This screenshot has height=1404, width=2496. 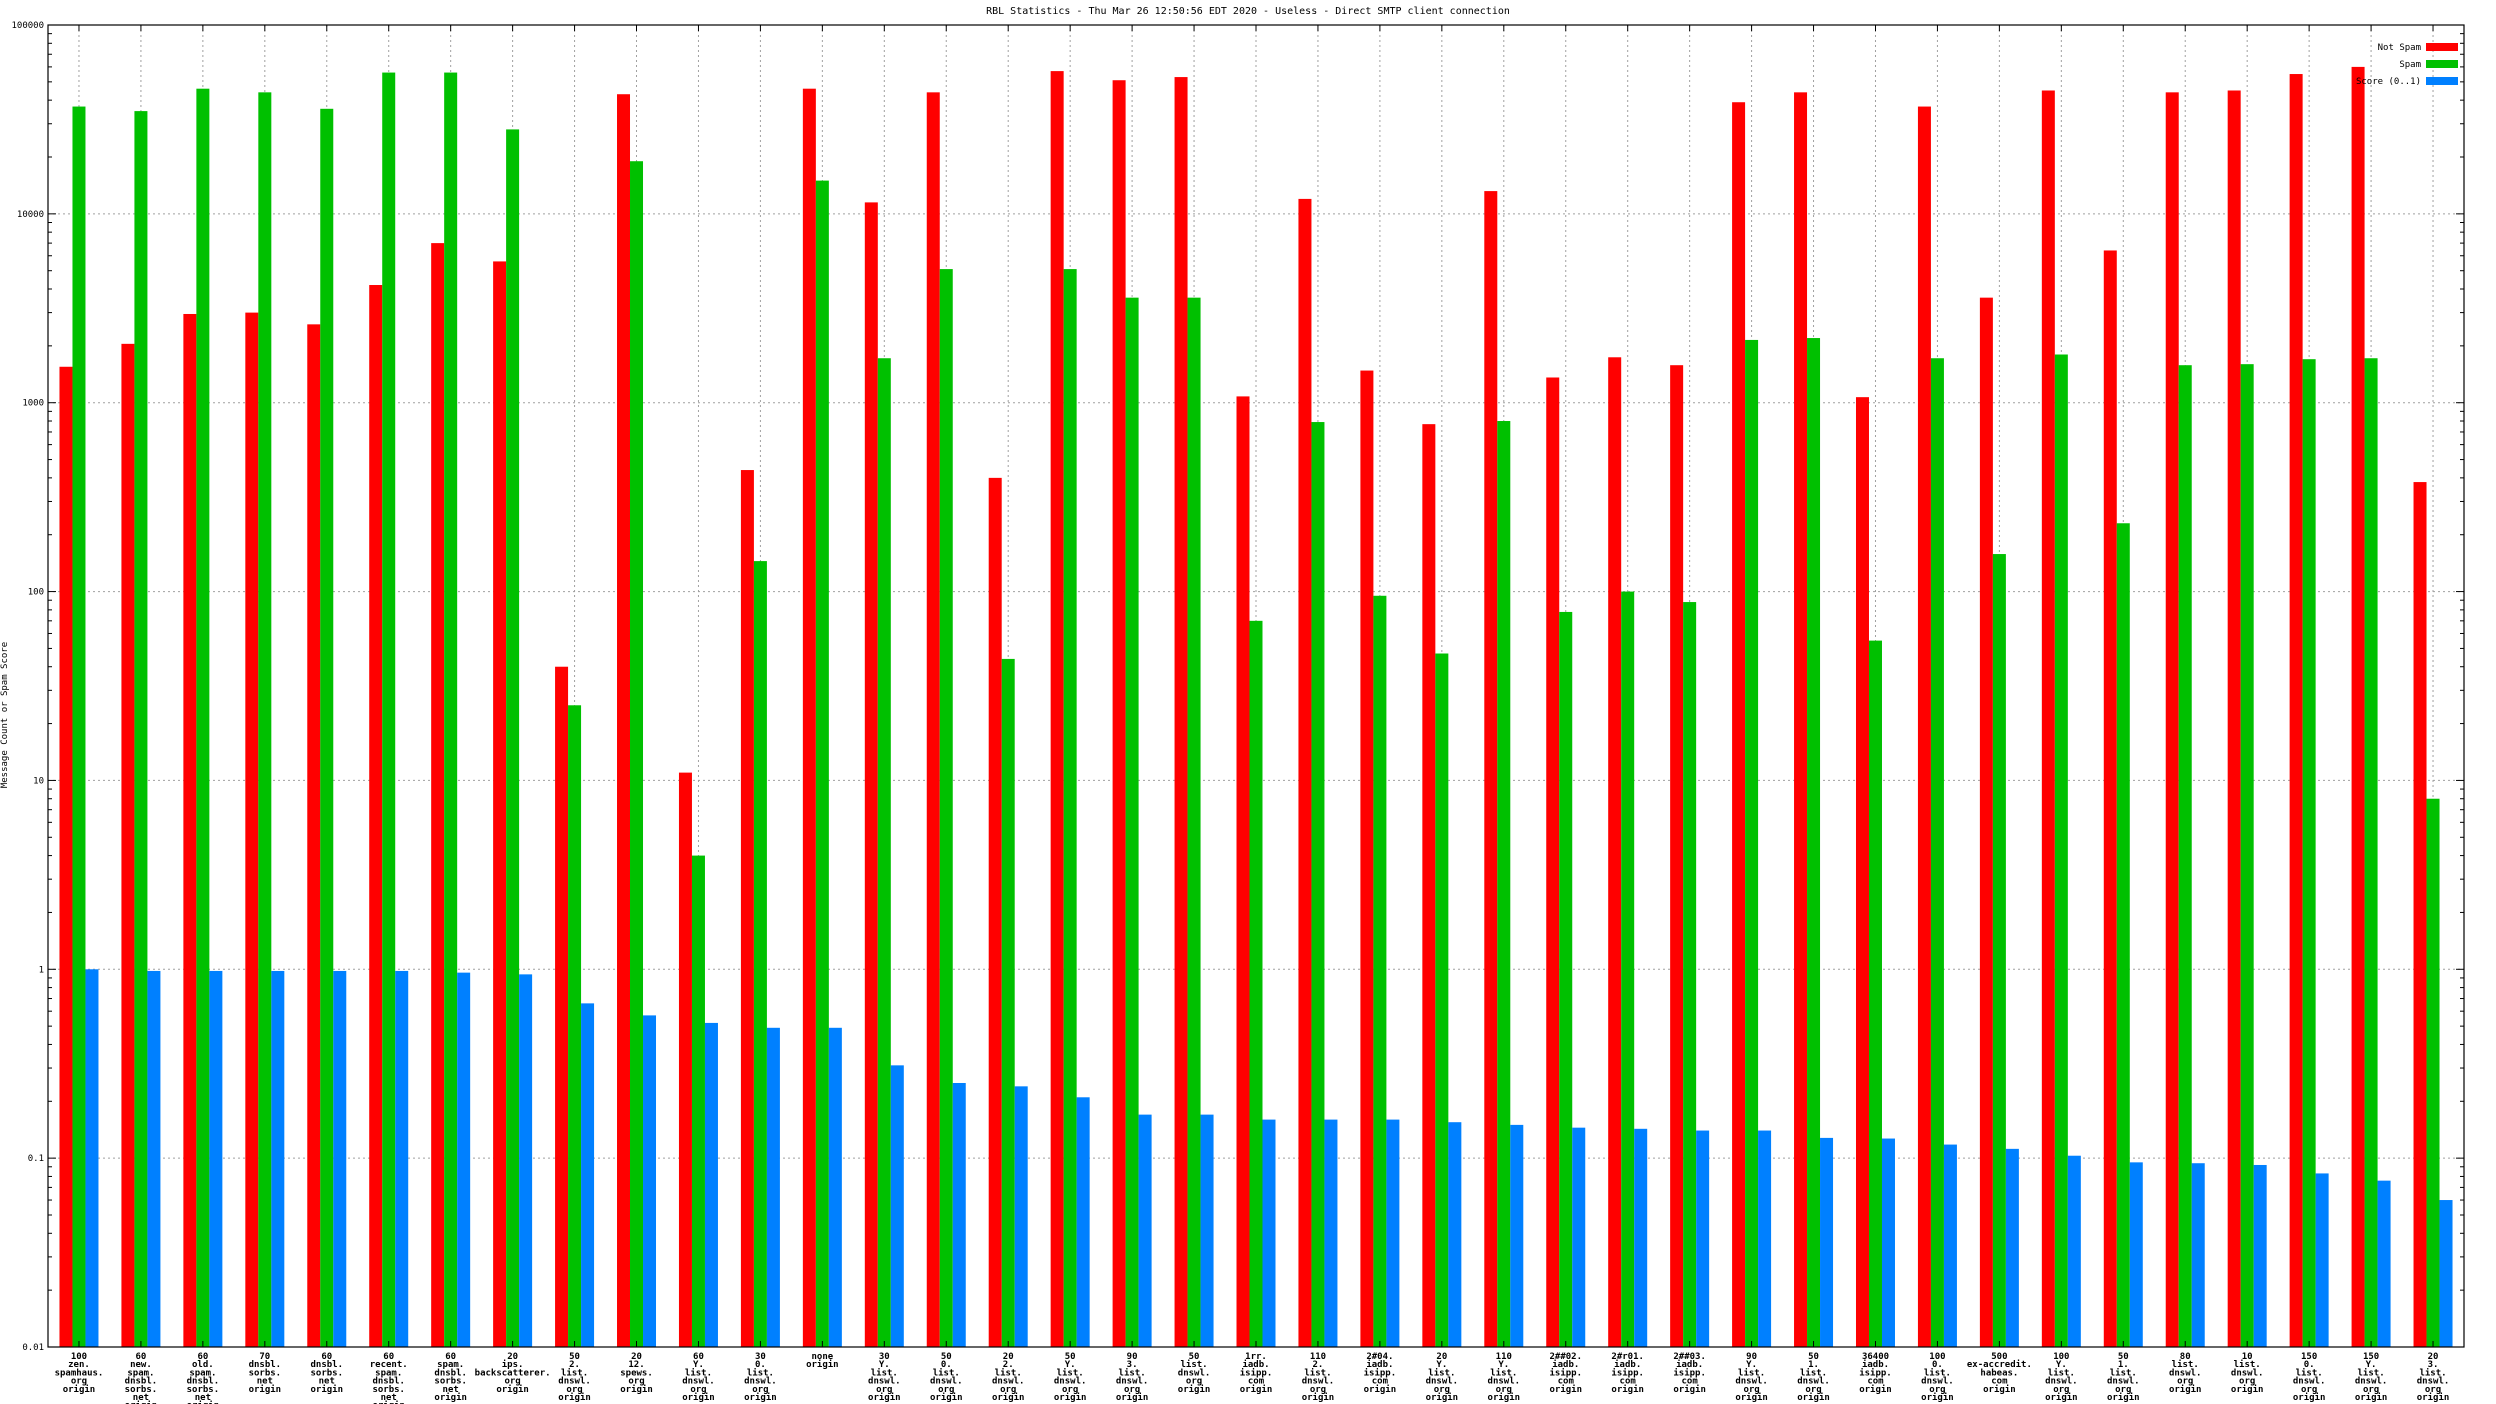 What do you see at coordinates (636, 1373) in the screenshot?
I see `x-tick-label: 20 12. spews. org origin` at bounding box center [636, 1373].